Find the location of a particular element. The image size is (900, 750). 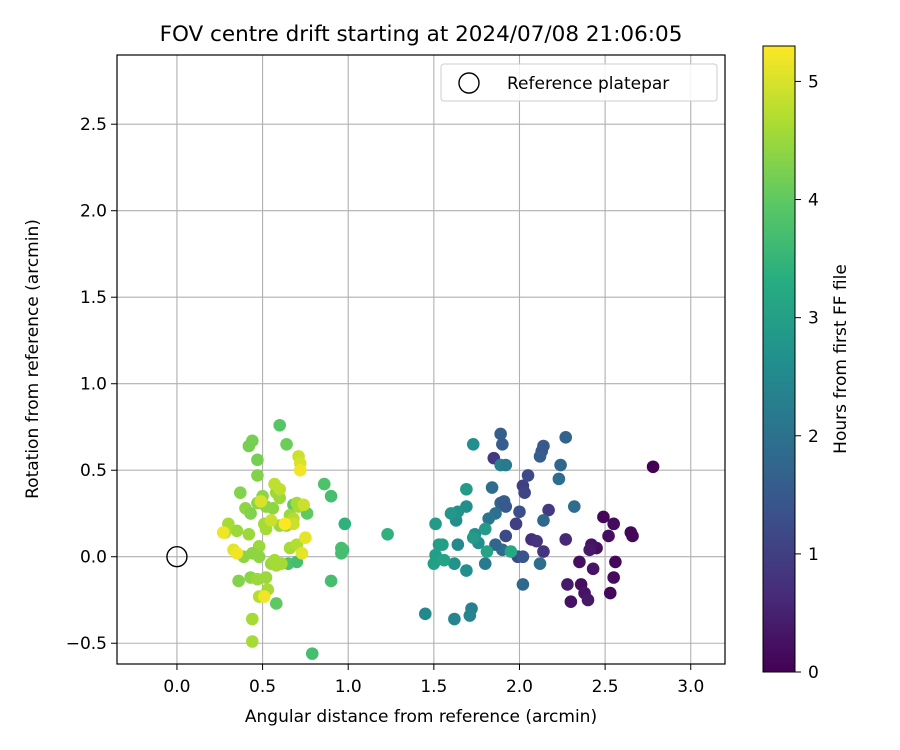

x-tick-label: 3.0 is located at coordinates (690, 687).